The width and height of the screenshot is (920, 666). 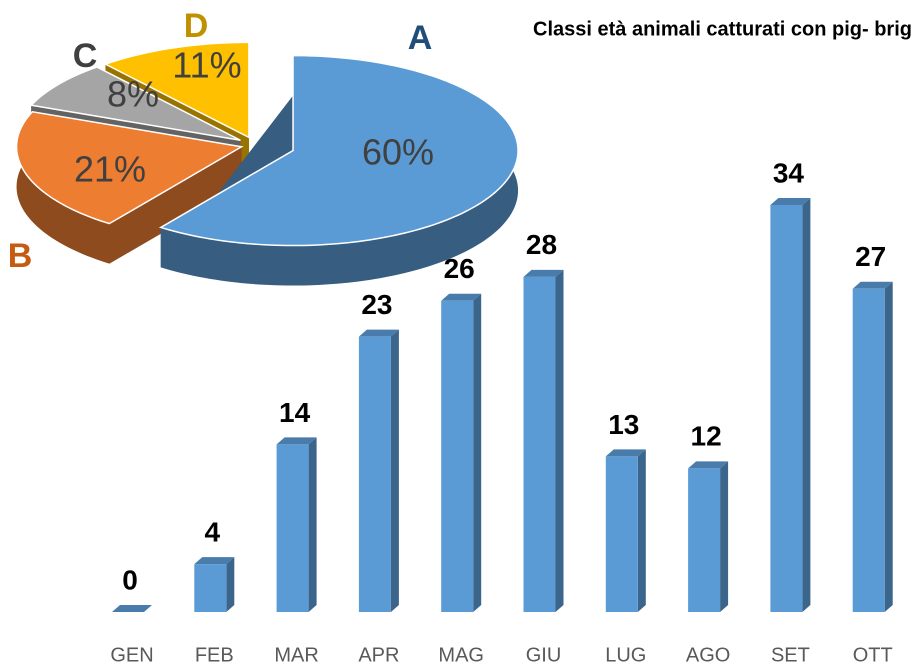 I want to click on pie-category-label: D, so click(x=196, y=26).